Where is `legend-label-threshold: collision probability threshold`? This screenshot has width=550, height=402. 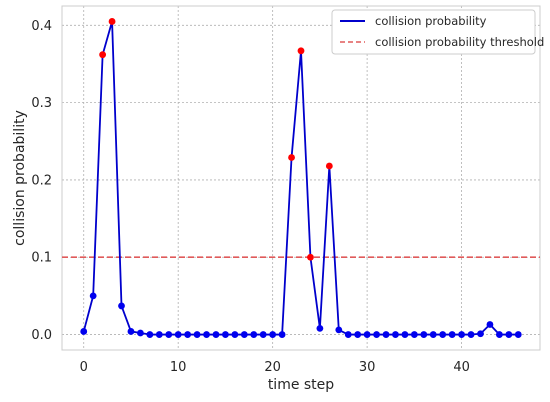
legend-label-threshold: collision probability threshold is located at coordinates (459, 42).